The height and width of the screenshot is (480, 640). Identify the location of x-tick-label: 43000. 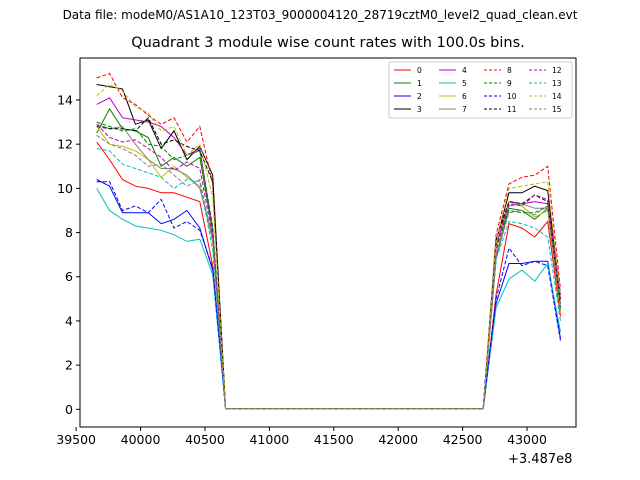
(527, 439).